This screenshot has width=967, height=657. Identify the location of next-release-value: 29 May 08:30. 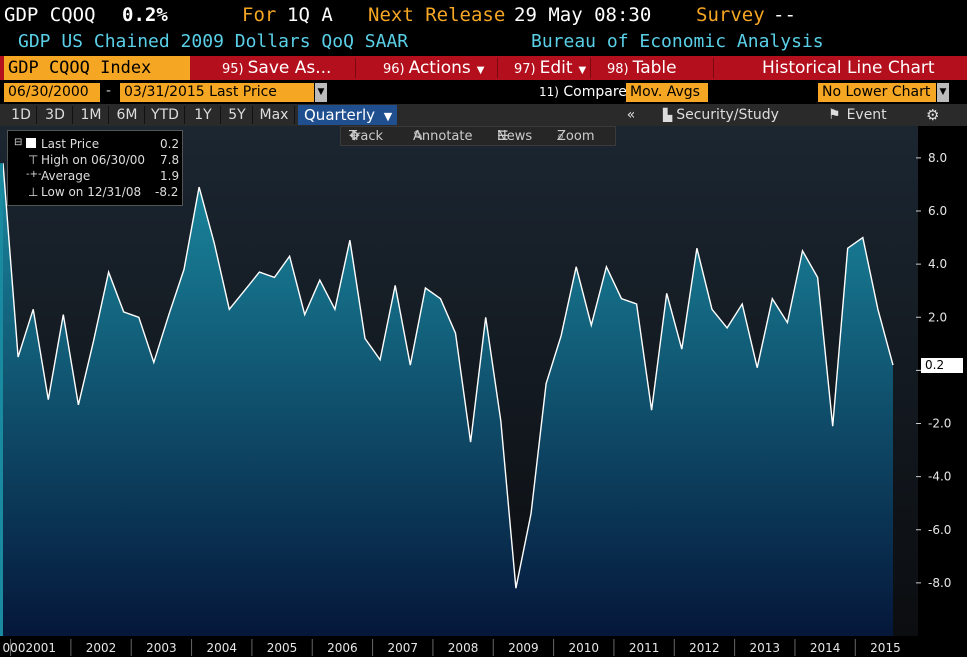
(583, 15).